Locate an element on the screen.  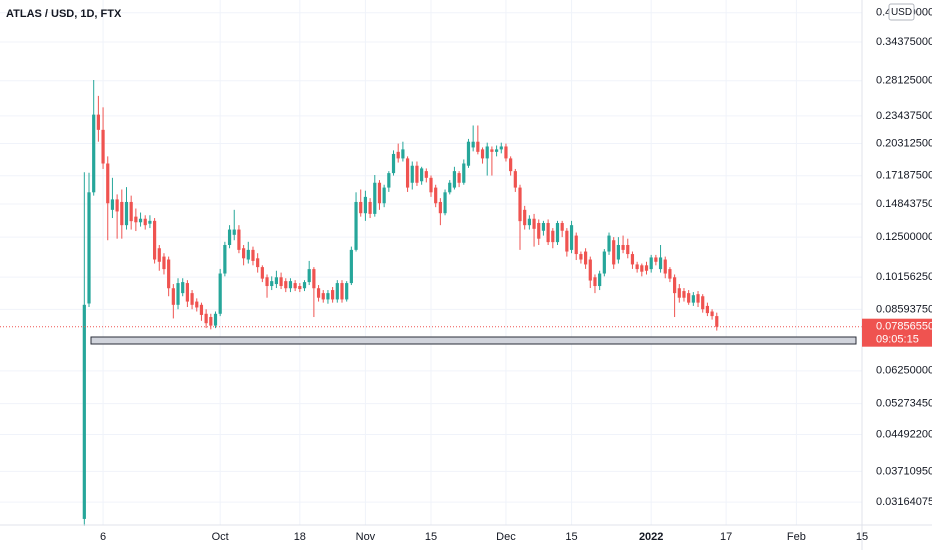
x-tick-label: 17 is located at coordinates (726, 537).